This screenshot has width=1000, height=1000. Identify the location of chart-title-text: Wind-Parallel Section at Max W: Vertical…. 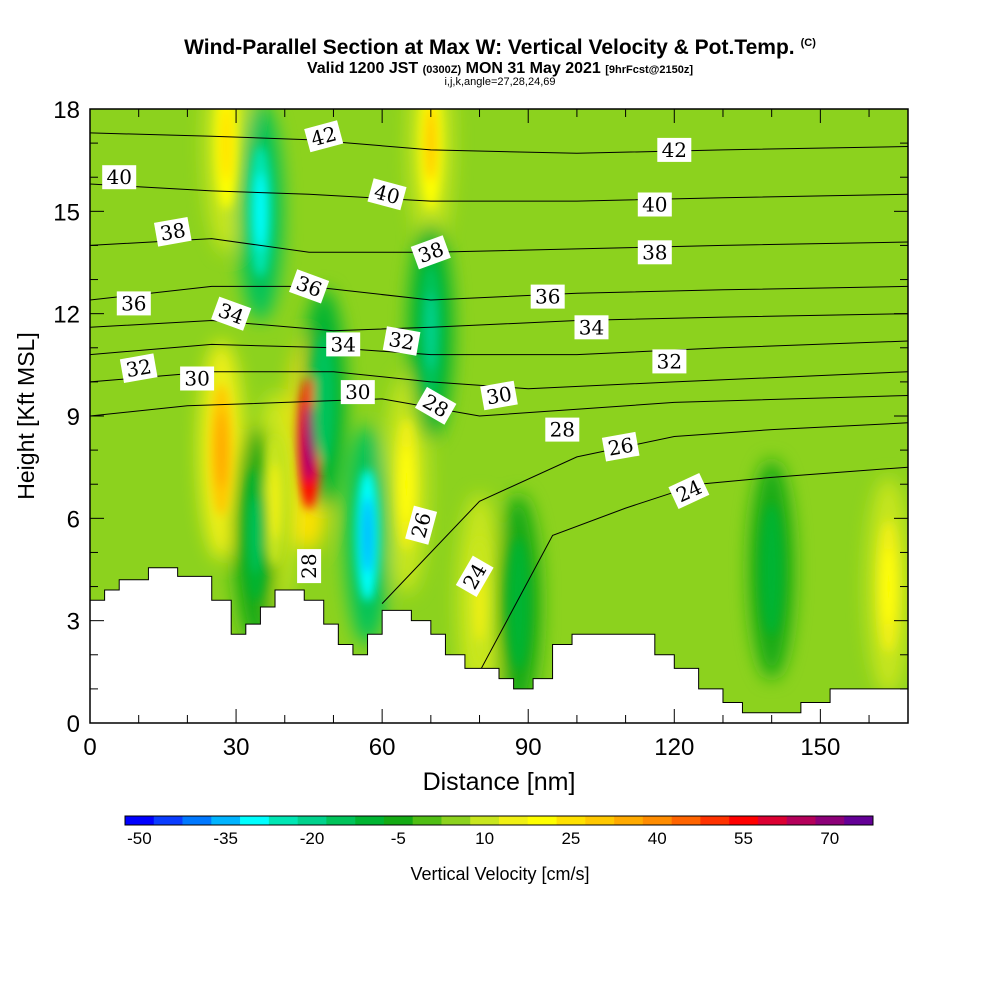
(489, 47).